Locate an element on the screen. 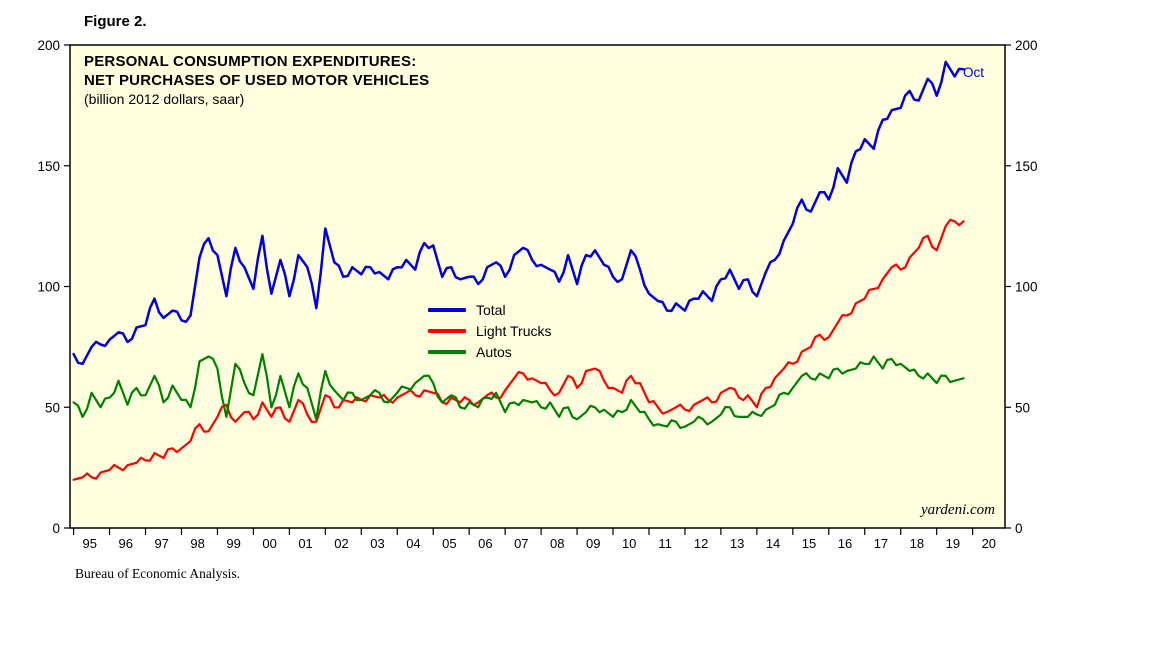 The image size is (1152, 648). svg-text: 02 is located at coordinates (341, 543).